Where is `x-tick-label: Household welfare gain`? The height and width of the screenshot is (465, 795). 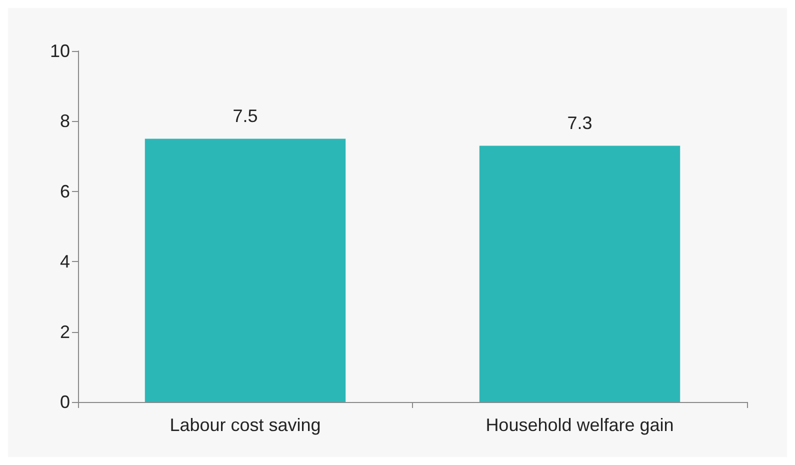
x-tick-label: Household welfare gain is located at coordinates (580, 425).